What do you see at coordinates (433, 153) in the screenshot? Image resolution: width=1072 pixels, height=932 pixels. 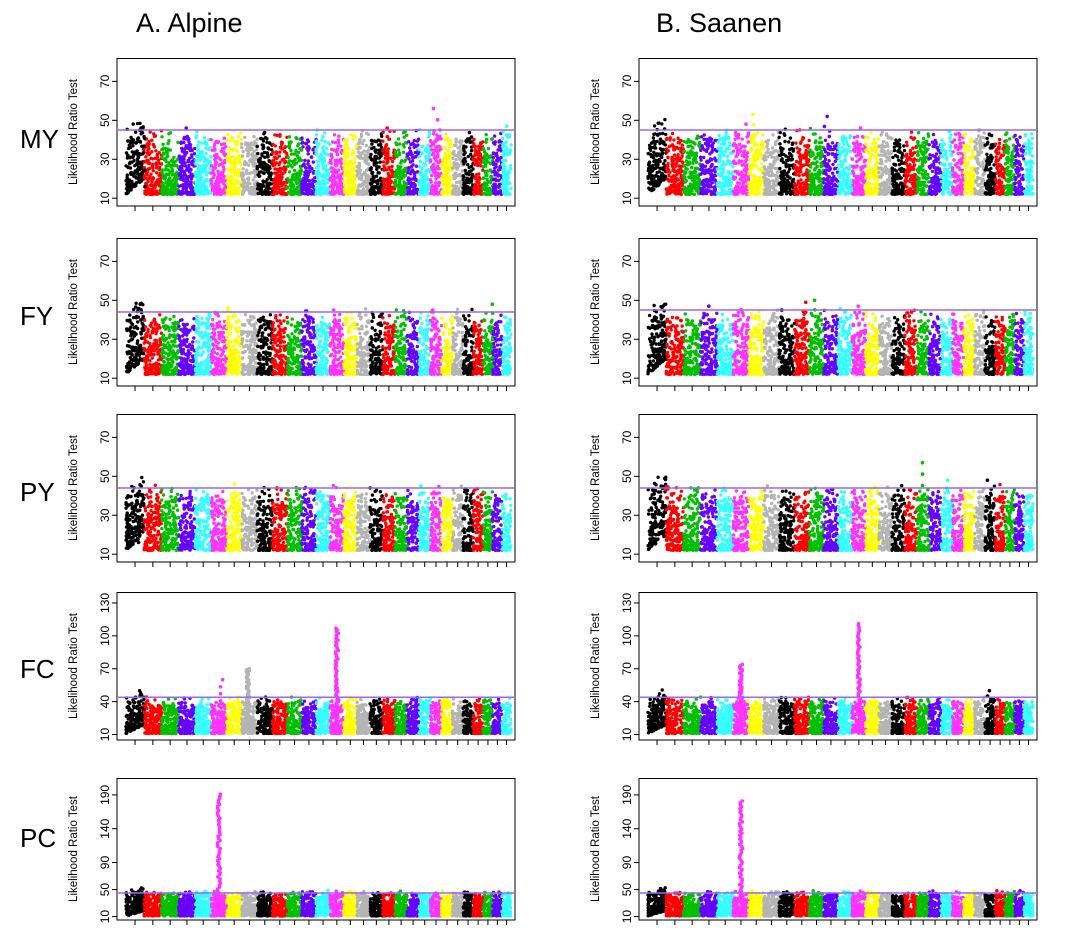 I see `peak-point` at bounding box center [433, 153].